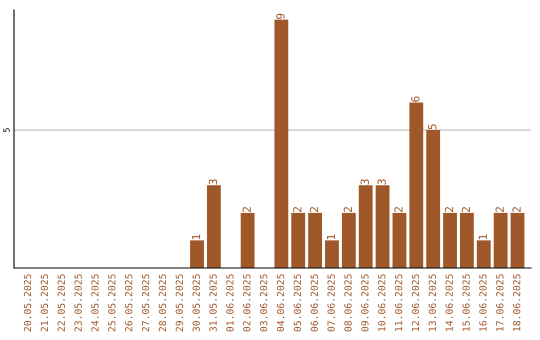  I want to click on x-tick-label: 13.06.2025, so click(432, 302).